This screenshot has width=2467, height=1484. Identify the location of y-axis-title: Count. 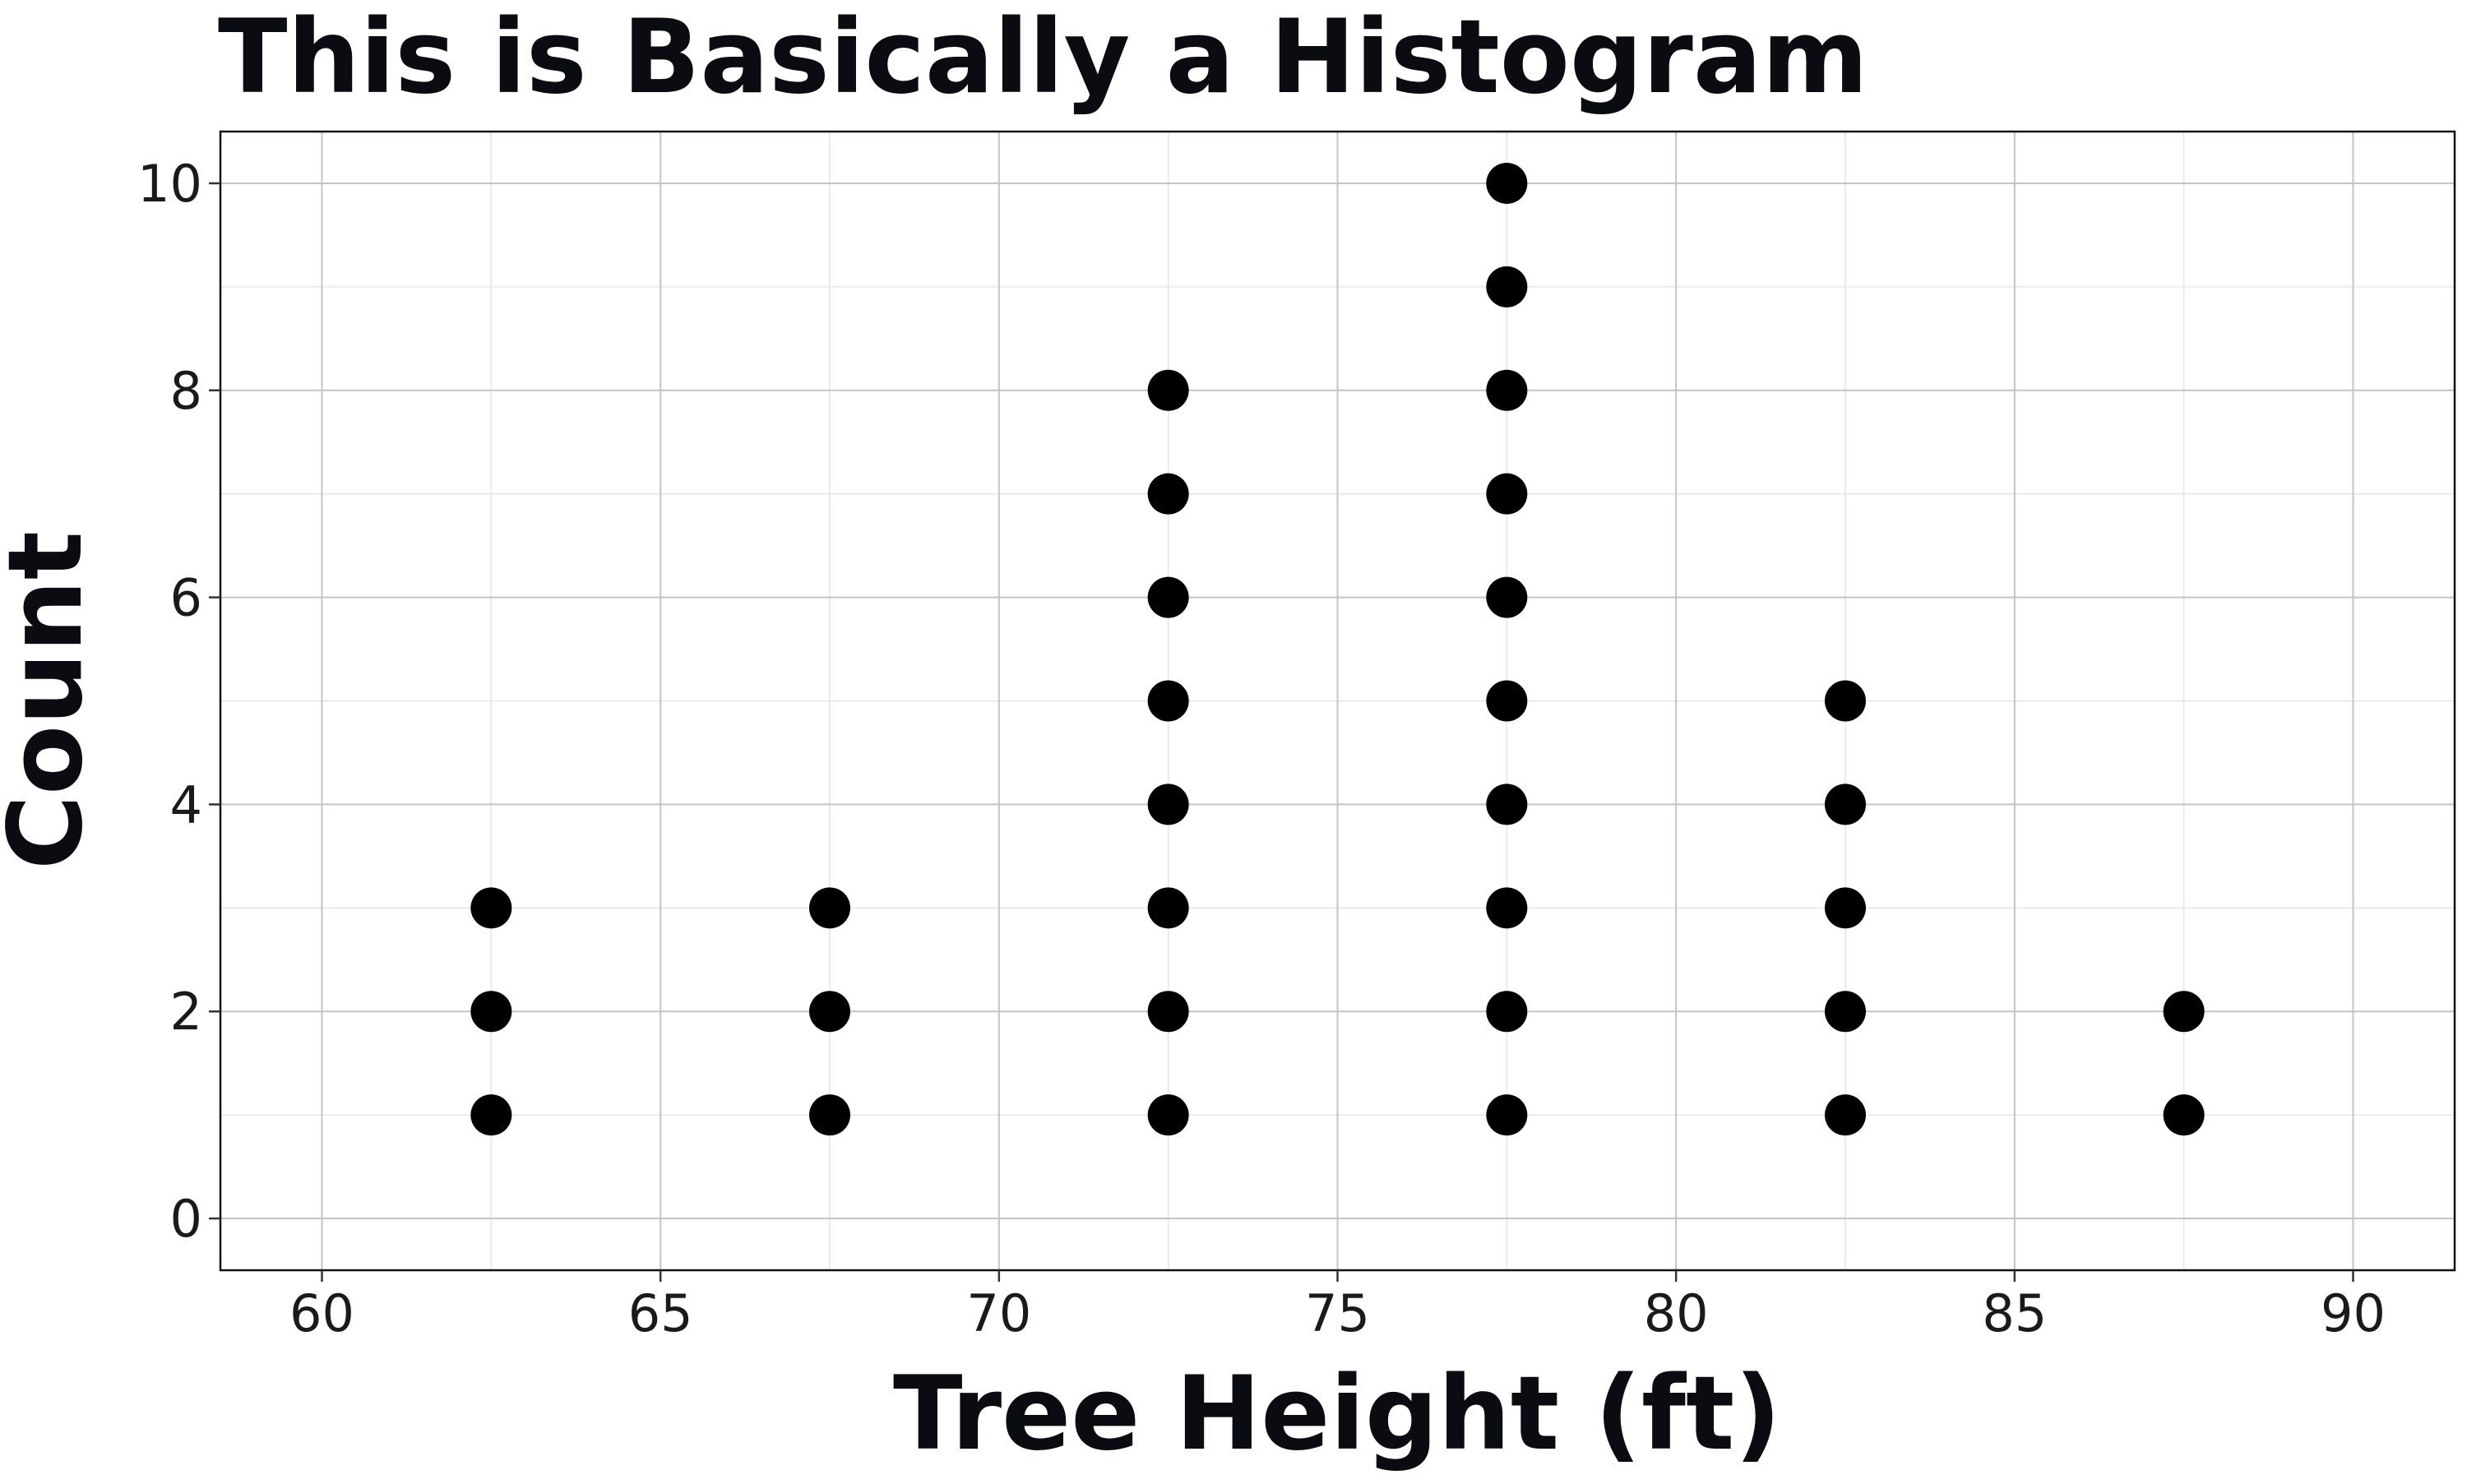
(52, 700).